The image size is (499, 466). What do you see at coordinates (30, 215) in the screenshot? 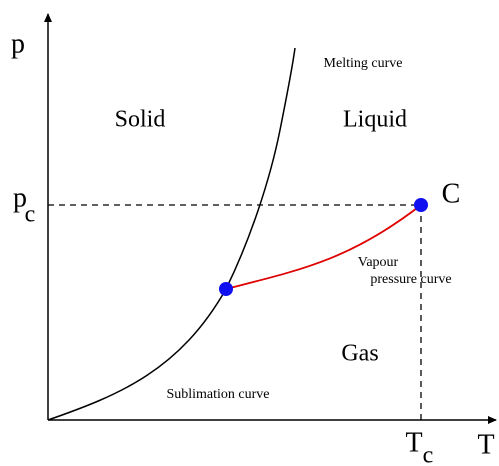
I see `pc-subscript: c` at bounding box center [30, 215].